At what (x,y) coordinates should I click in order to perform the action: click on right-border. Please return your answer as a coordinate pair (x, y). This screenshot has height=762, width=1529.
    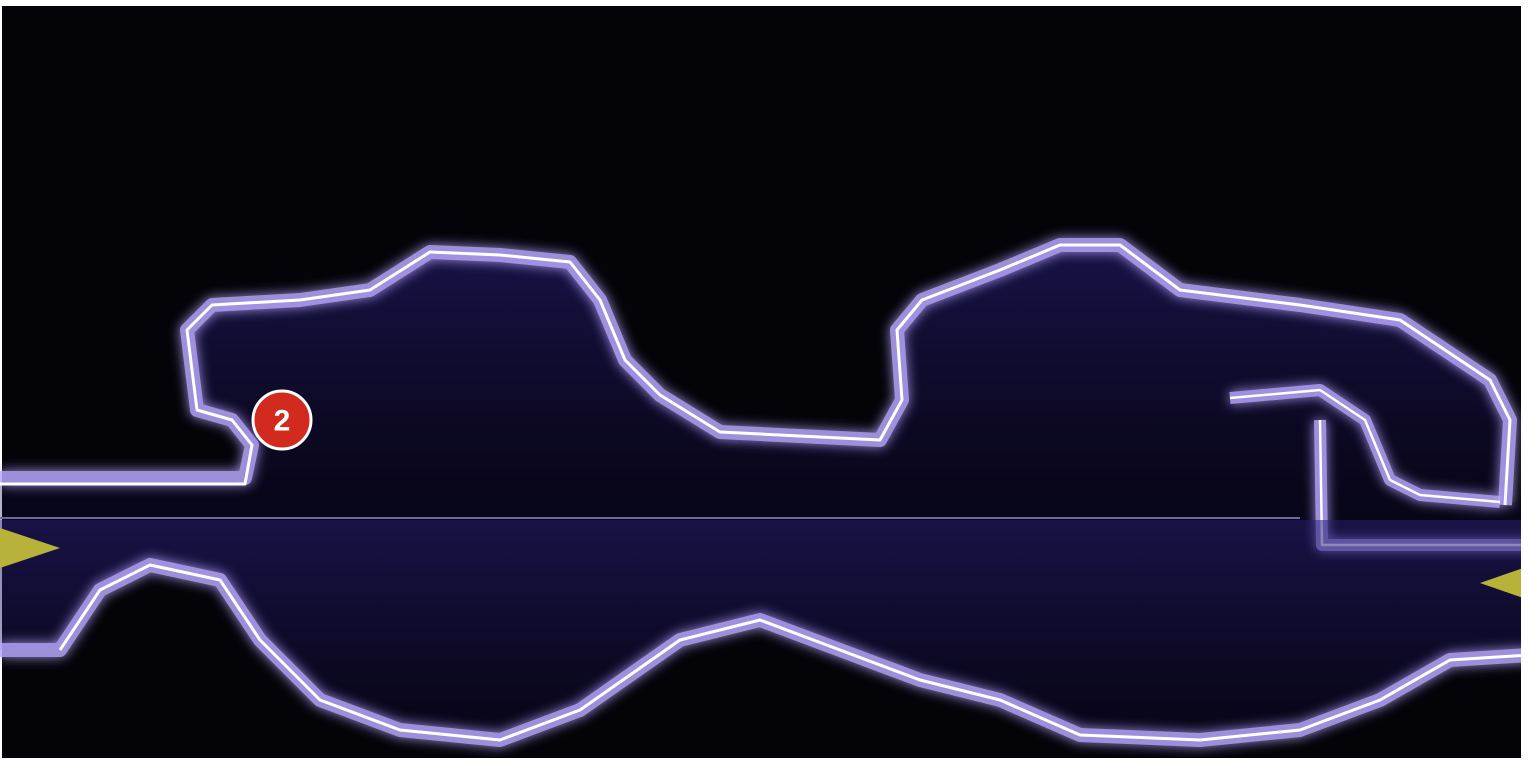
    Looking at the image, I should click on (1525, 381).